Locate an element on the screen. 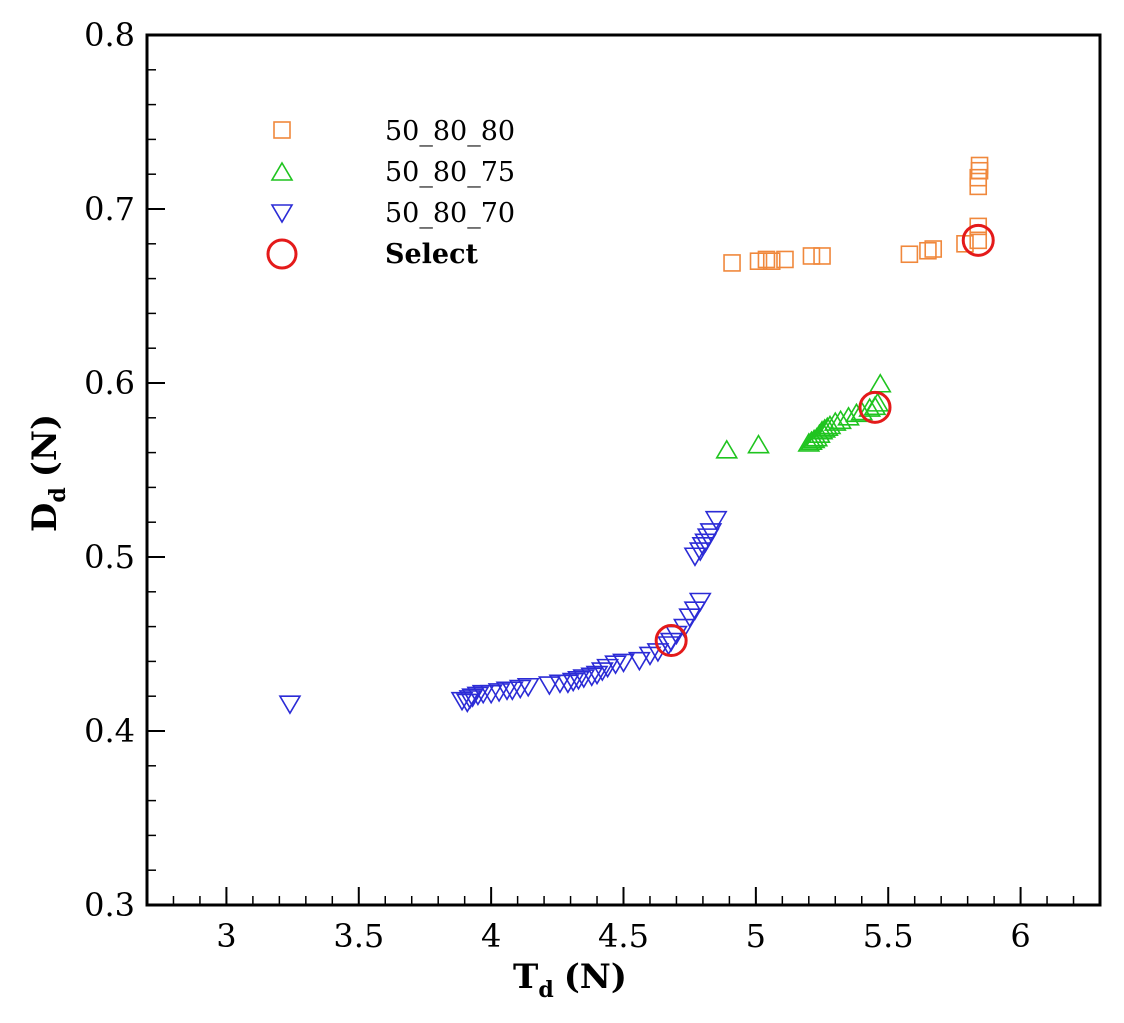 The height and width of the screenshot is (1023, 1124). legend-marker-select is located at coordinates (282, 254).